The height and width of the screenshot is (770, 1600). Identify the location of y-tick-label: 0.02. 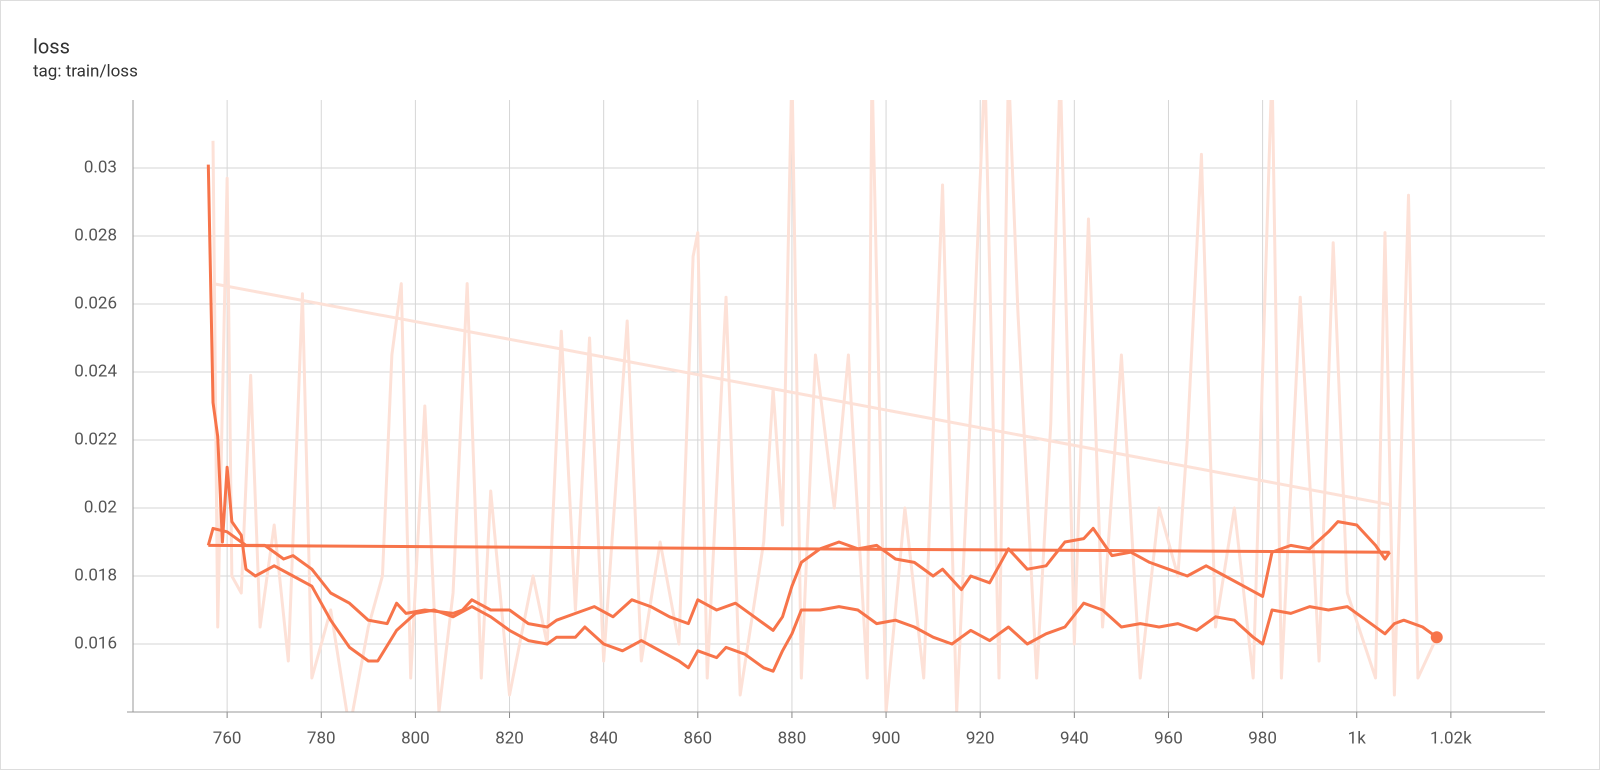
(100, 507).